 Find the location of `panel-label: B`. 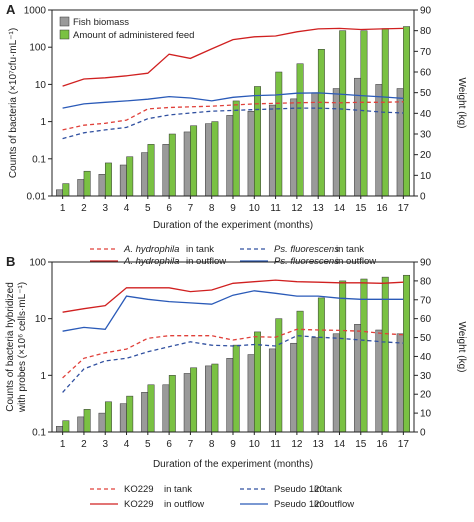

panel-label: B is located at coordinates (10, 261).